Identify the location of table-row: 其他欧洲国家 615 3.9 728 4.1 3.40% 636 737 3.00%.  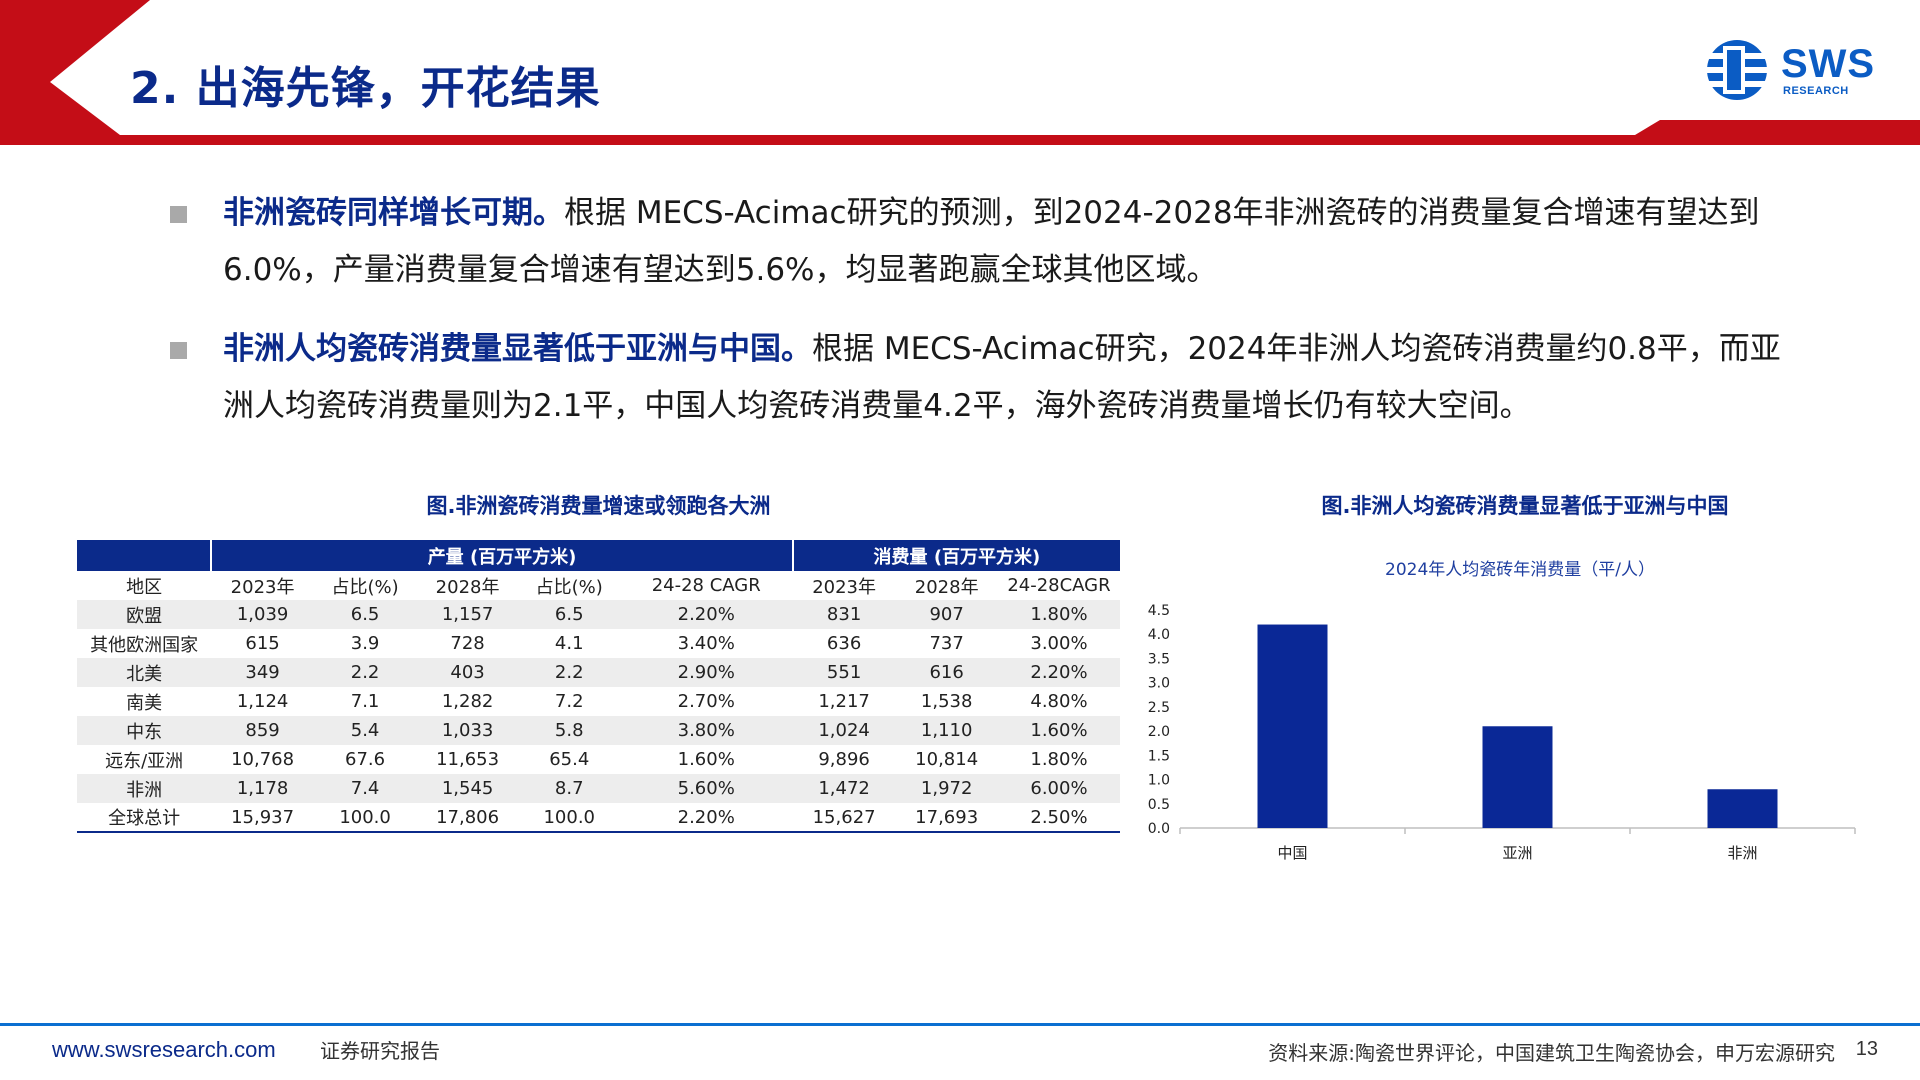
(598, 643).